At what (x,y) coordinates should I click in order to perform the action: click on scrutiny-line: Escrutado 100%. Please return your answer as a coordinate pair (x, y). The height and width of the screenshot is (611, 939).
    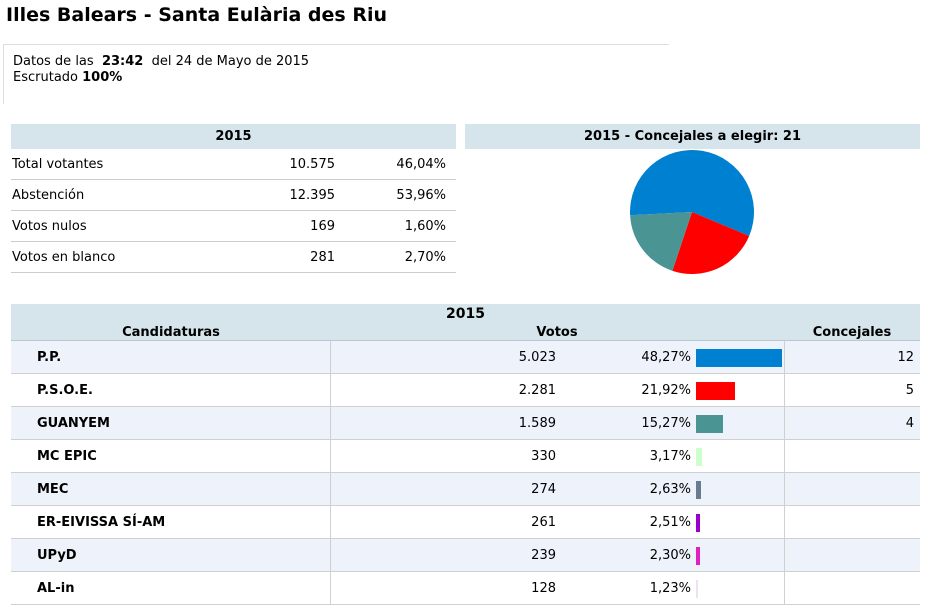
    Looking at the image, I should click on (67, 77).